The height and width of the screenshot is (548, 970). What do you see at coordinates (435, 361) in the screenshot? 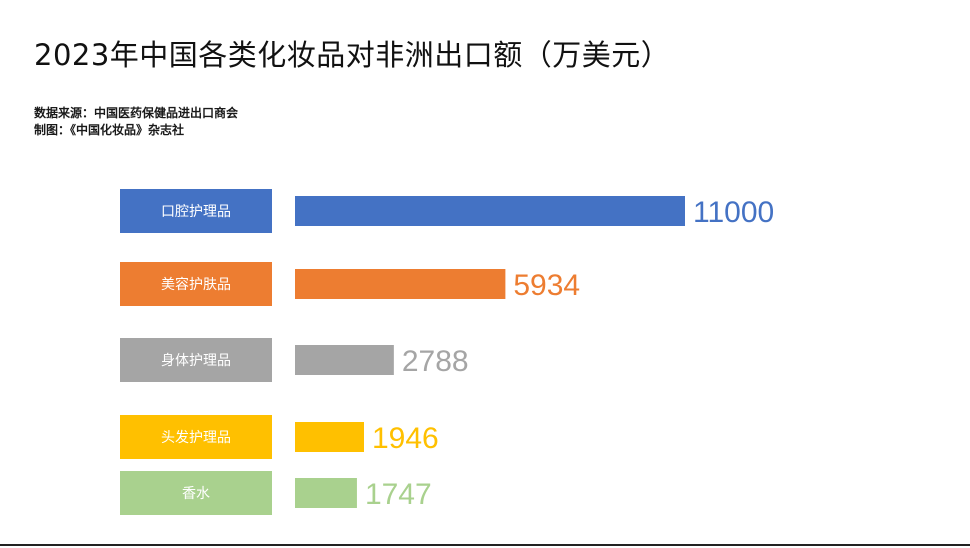
I see `category-3-value-label: 2788` at bounding box center [435, 361].